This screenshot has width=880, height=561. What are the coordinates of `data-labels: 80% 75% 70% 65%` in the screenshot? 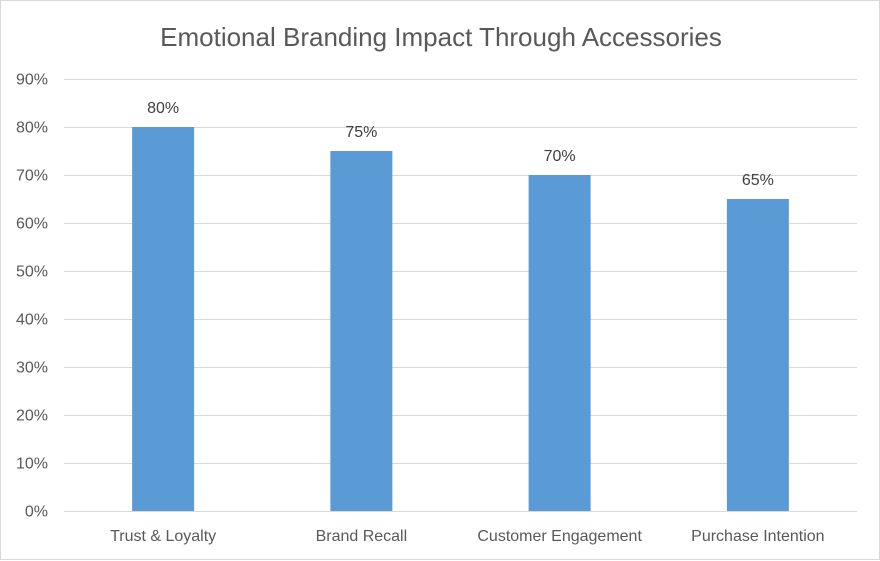 It's located at (460, 144).